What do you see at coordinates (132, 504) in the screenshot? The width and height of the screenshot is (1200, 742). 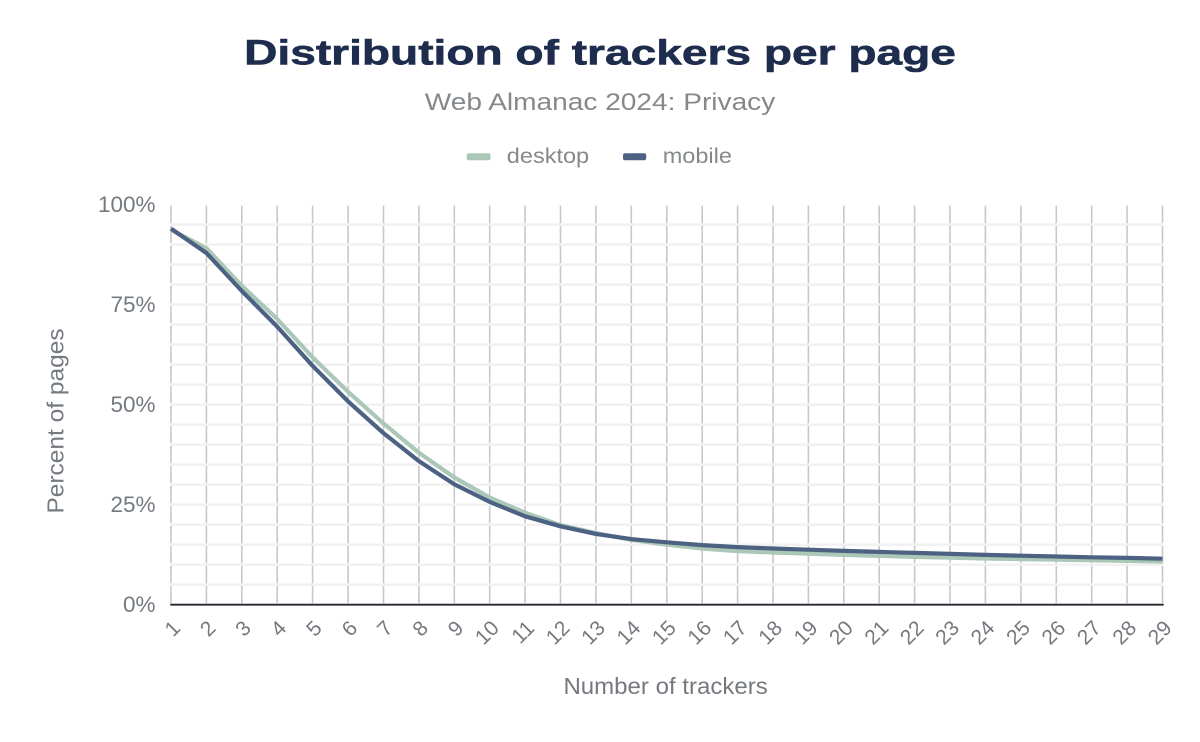 I see `svg-text: 25%` at bounding box center [132, 504].